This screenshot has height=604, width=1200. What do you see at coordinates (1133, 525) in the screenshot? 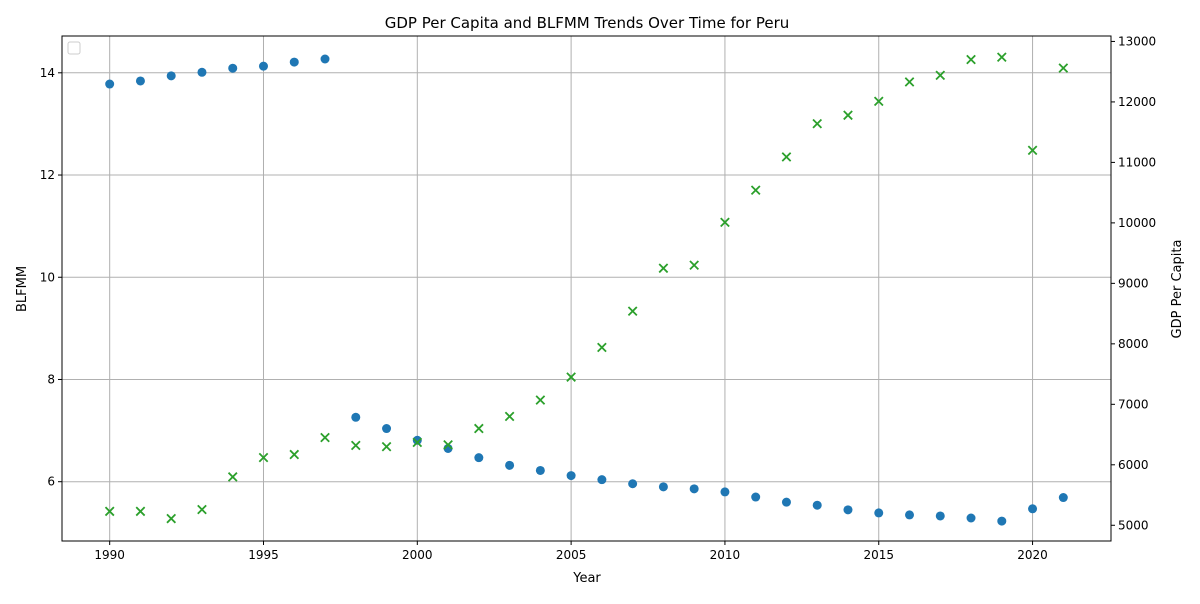
I see `right-y-tick-label: 5000` at bounding box center [1133, 525].